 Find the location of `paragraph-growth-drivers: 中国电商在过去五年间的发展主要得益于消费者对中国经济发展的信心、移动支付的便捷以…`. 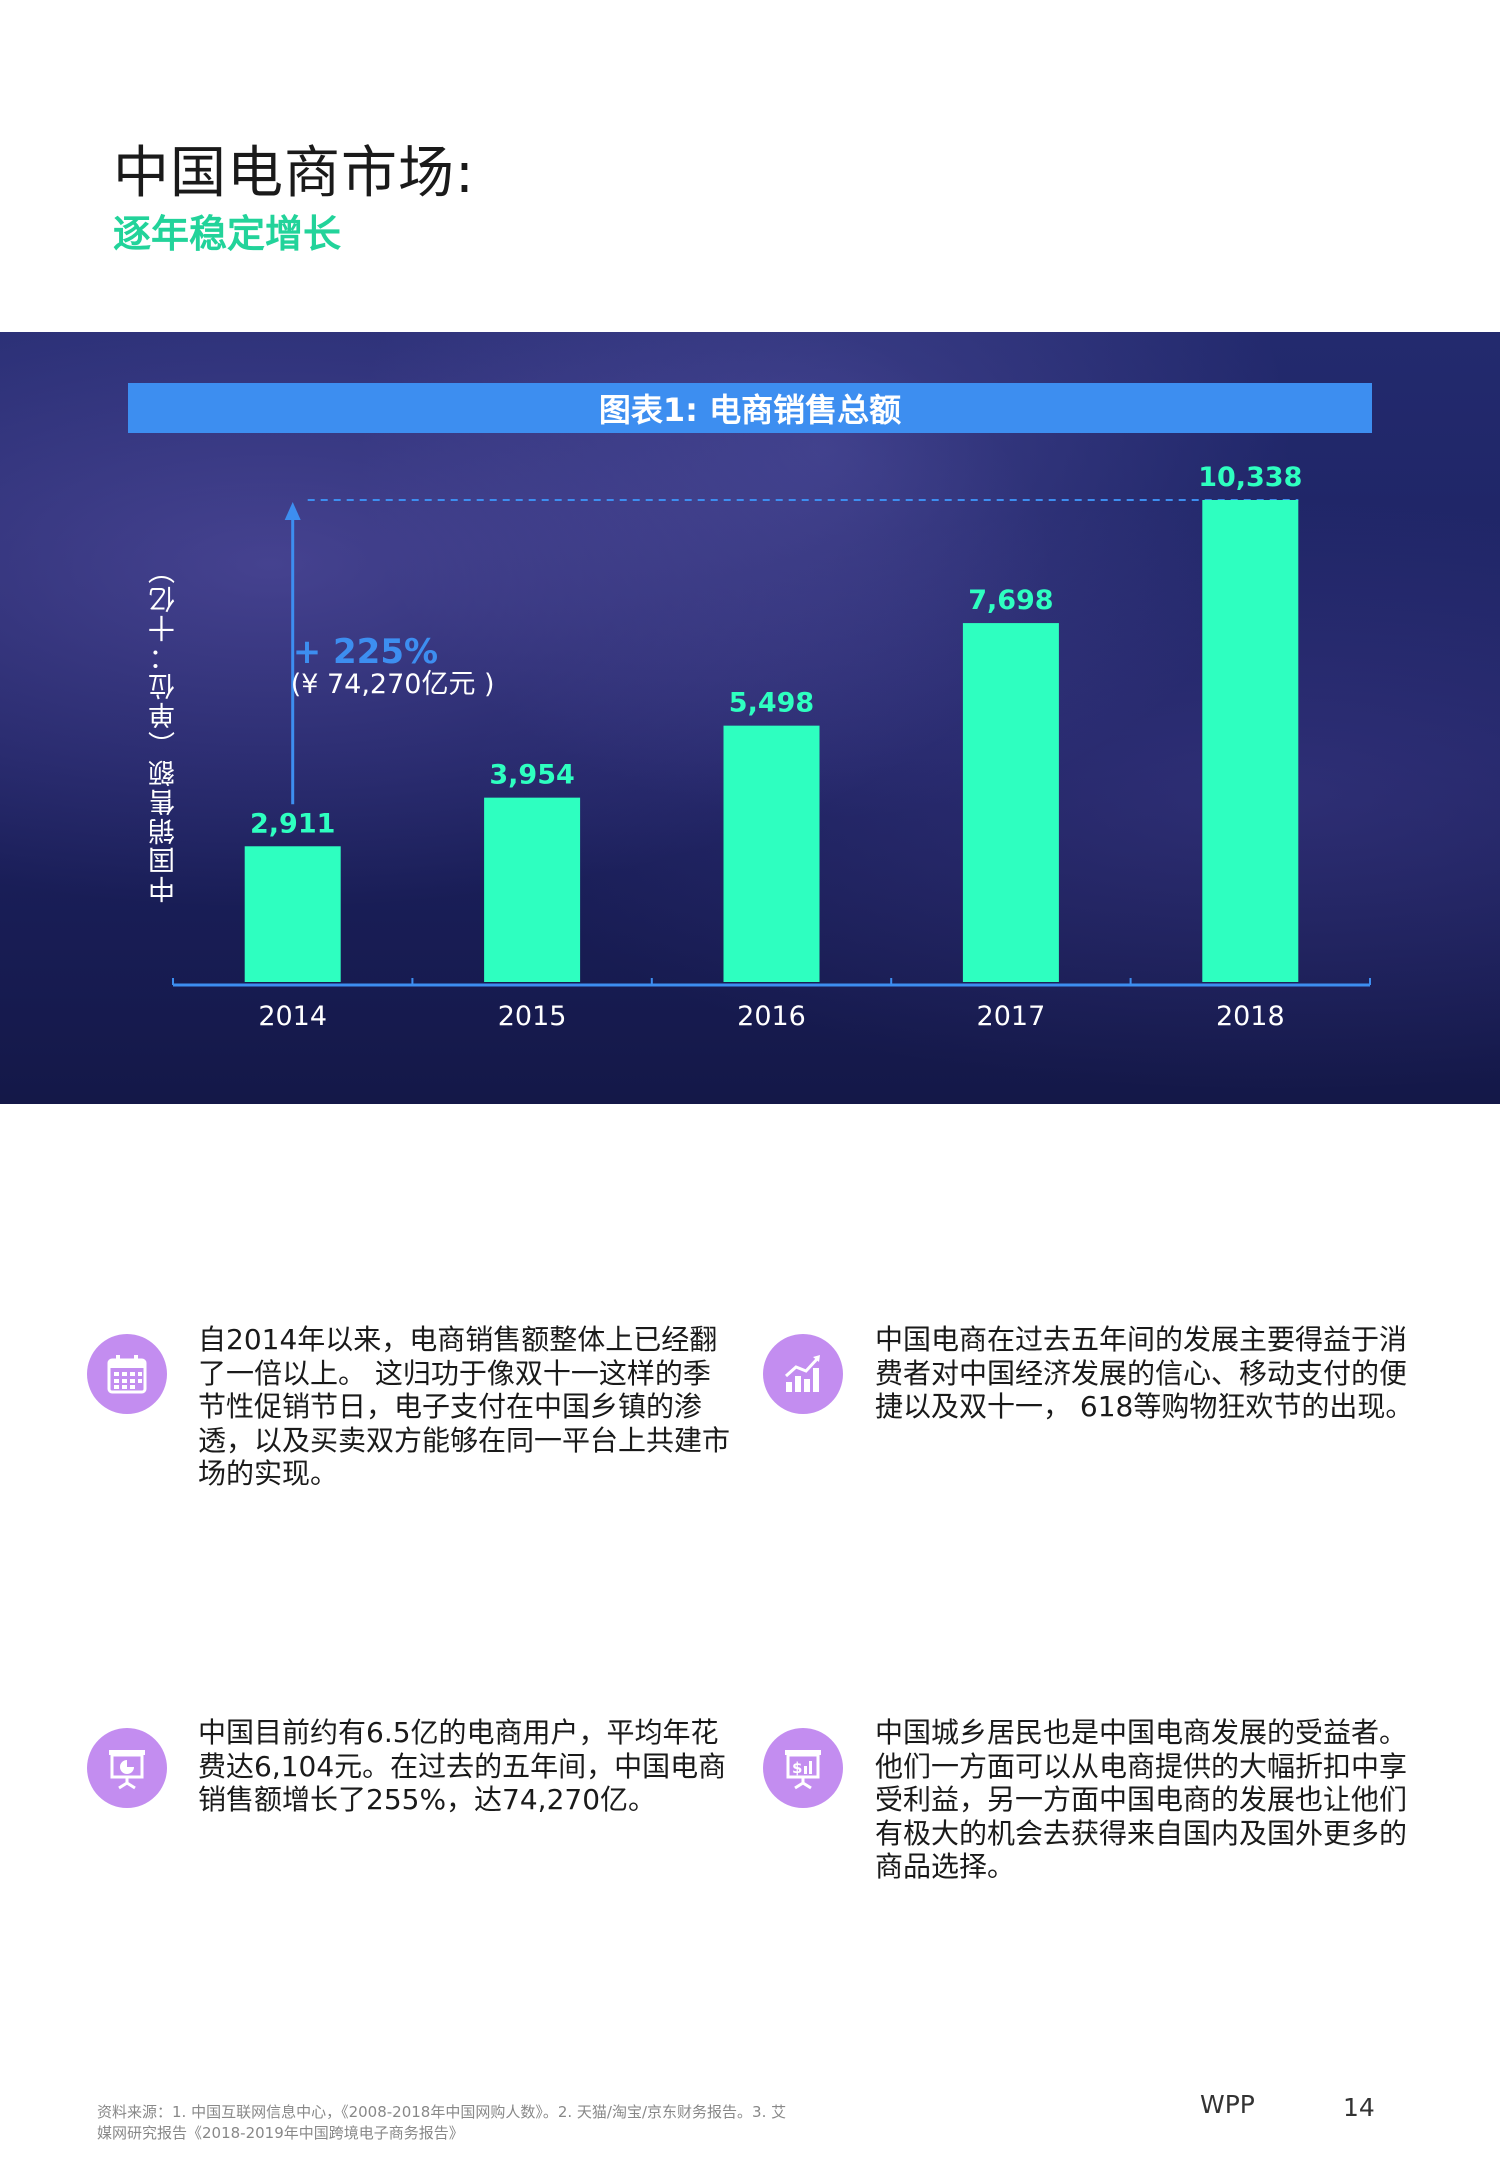

paragraph-growth-drivers: 中国电商在过去五年间的发展主要得益于消费者对中国经济发展的信心、移动支付的便捷以… is located at coordinates (1144, 1373).